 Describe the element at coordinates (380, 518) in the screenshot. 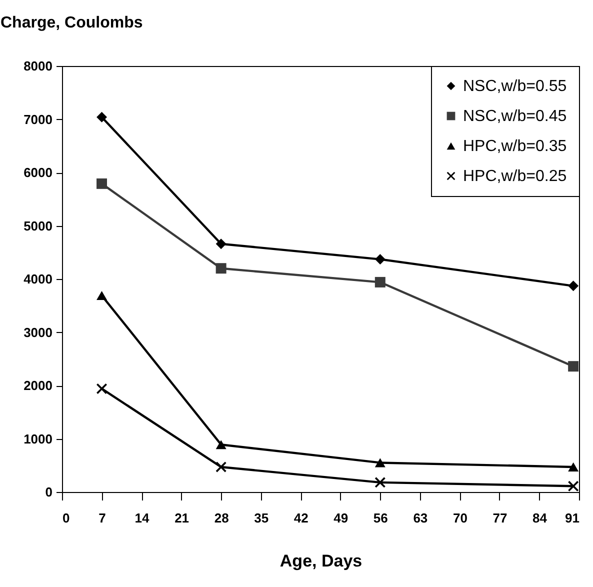

I see `x-tick-label: 56` at that location.